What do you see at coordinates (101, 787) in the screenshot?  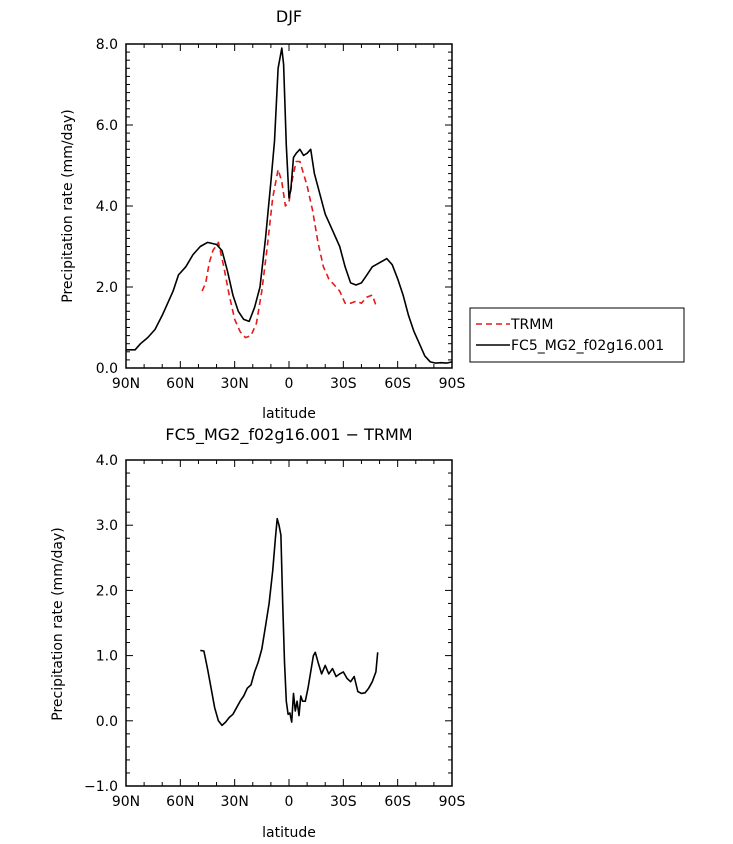 I see `y-tick-label: −1.0` at bounding box center [101, 787].